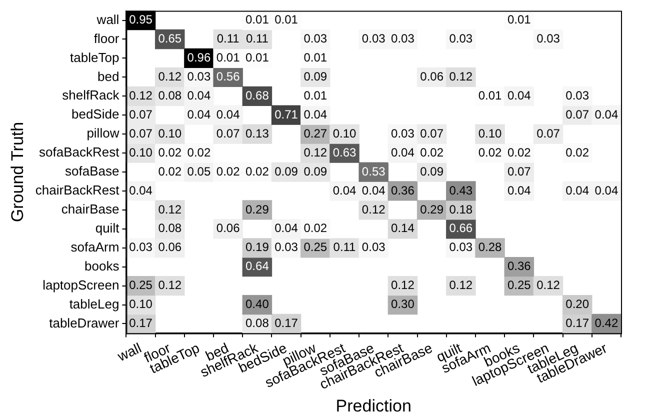 The width and height of the screenshot is (667, 417). Describe the element at coordinates (199, 171) in the screenshot. I see `data-label: 0.05` at that location.